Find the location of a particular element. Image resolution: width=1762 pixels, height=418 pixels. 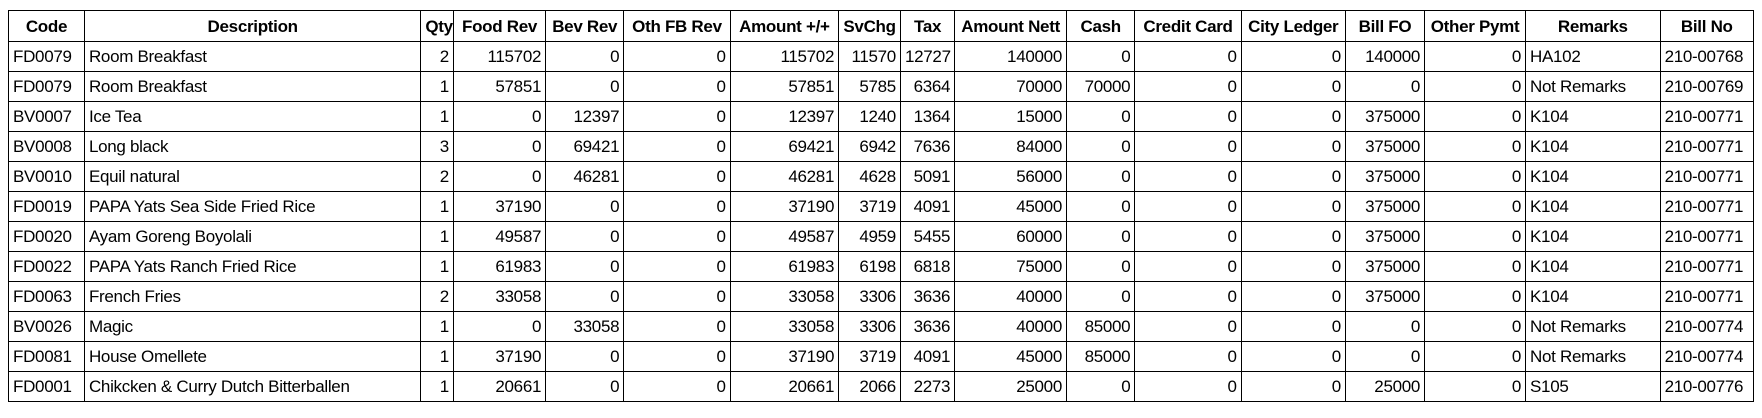

cell-food-rev: 57851 is located at coordinates (499, 86).